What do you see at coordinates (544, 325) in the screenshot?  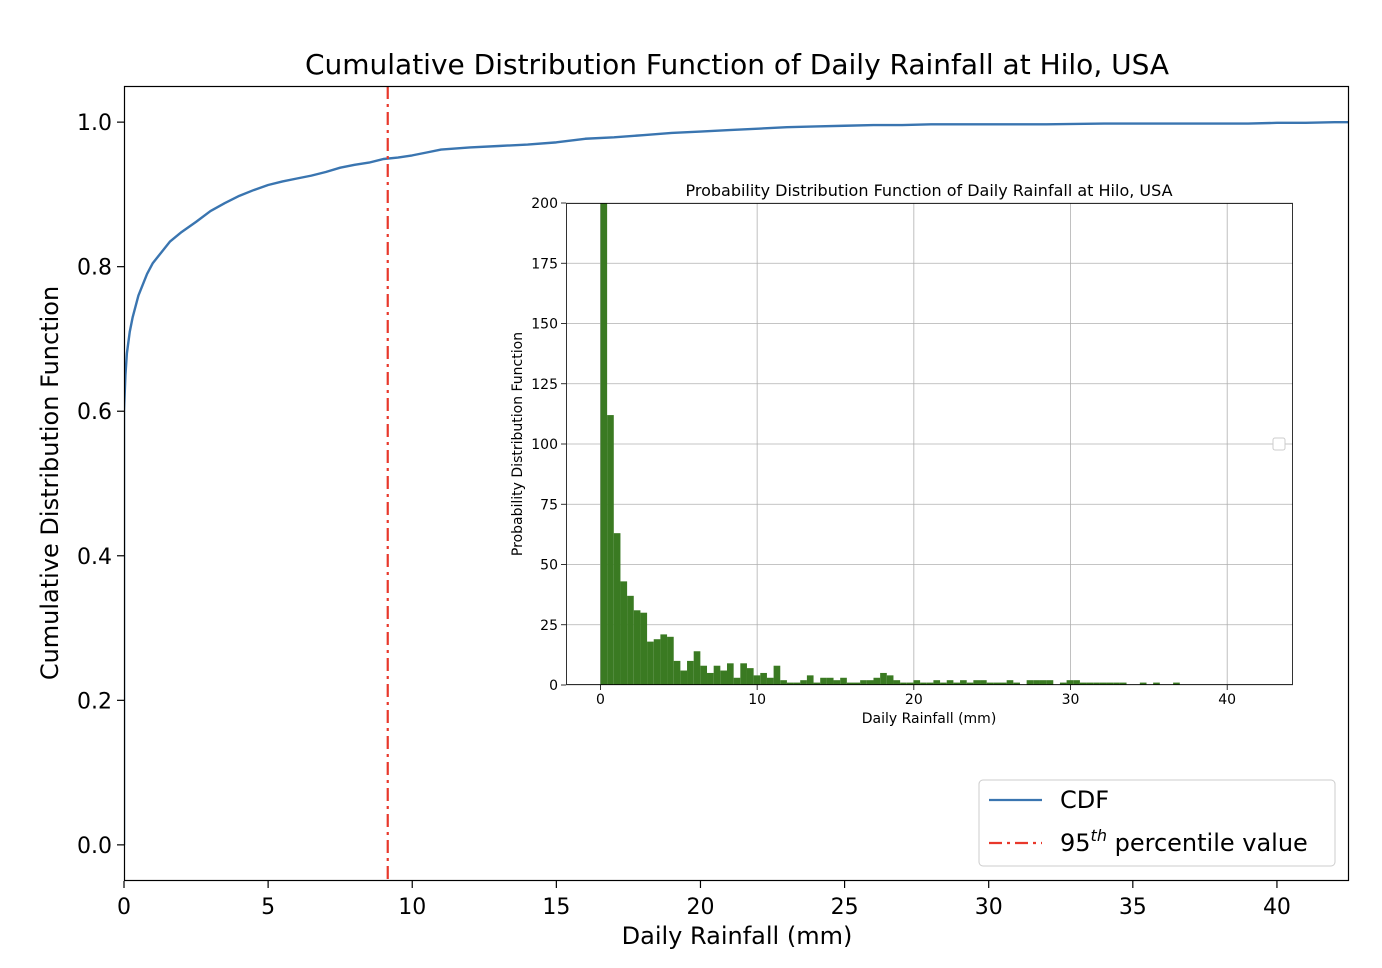 I see `inset-y-tick-label: 150` at bounding box center [544, 325].